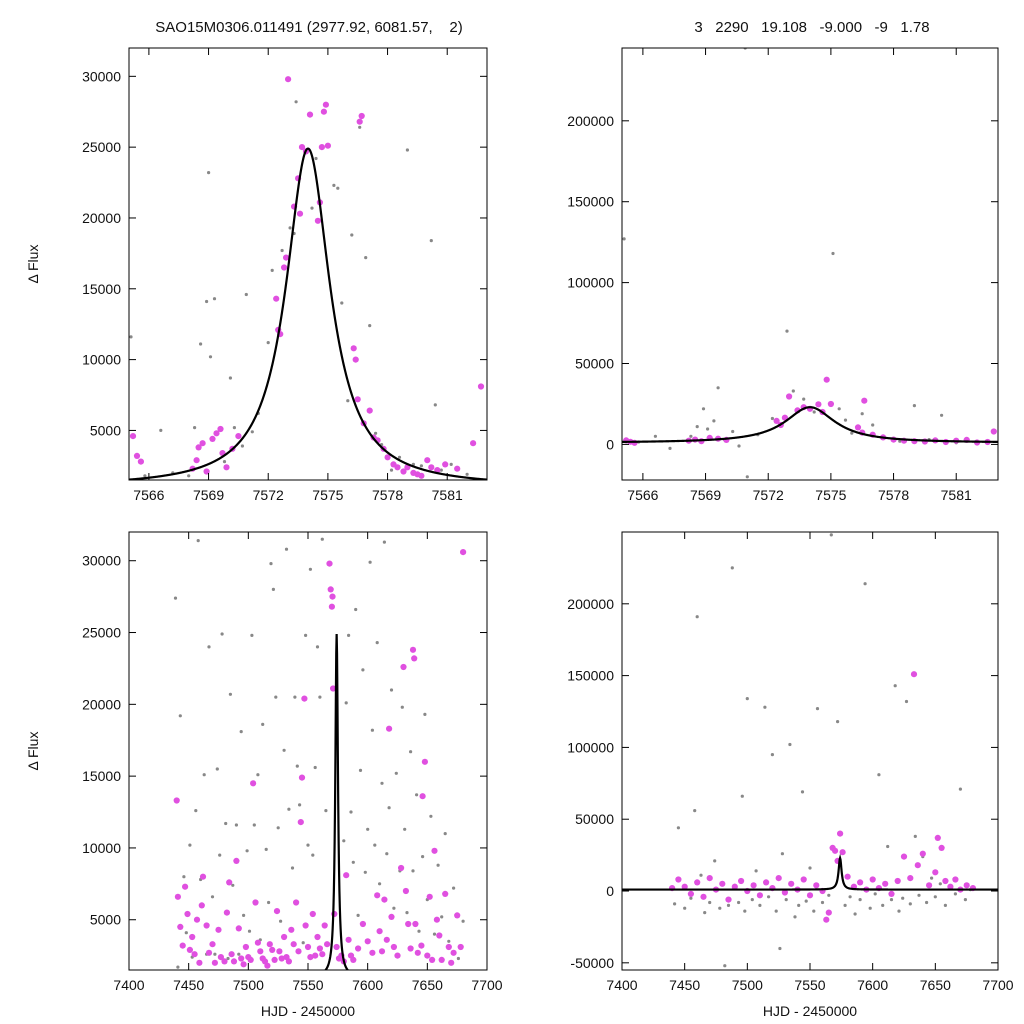  I want to click on plot-frame, so click(308, 264).